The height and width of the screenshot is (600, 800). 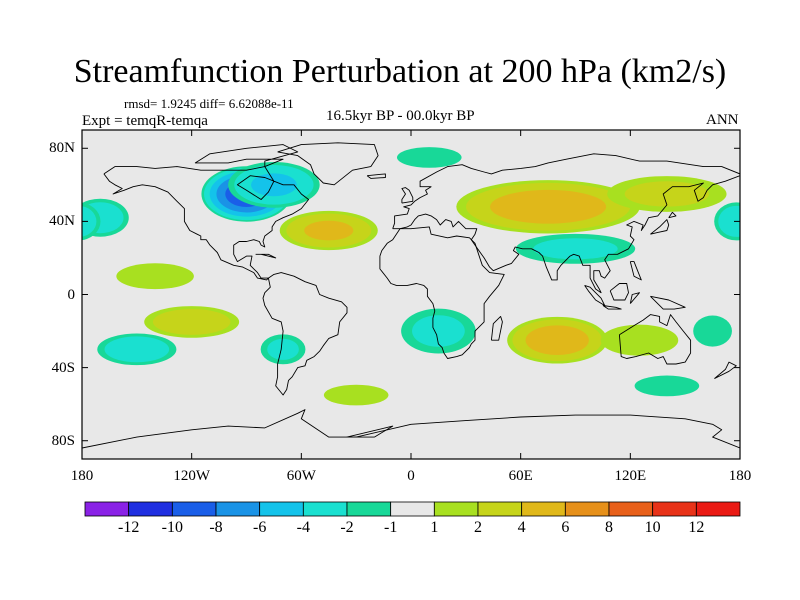 I want to click on anomaly-south-atlantic-high, so click(x=356, y=395).